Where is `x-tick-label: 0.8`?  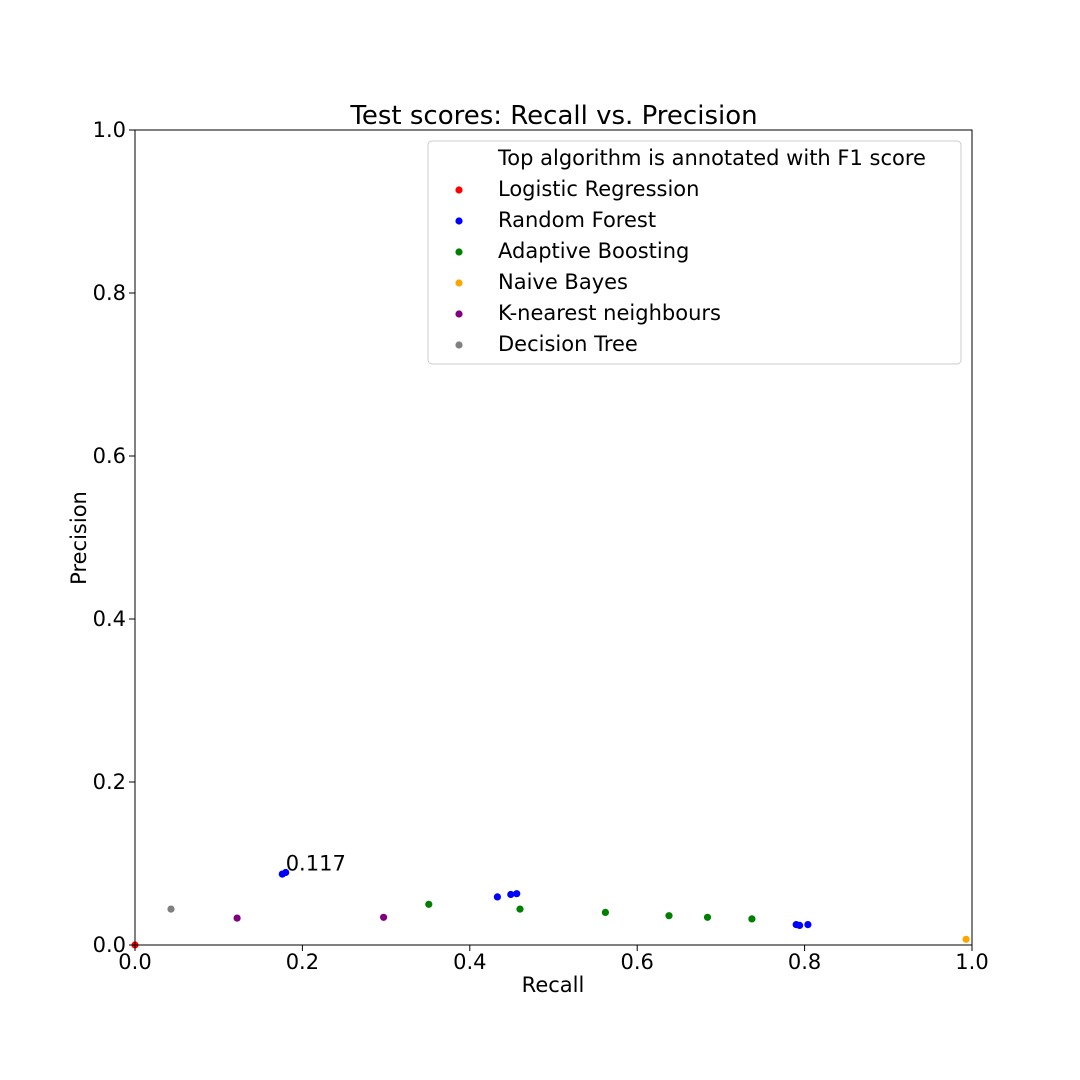
x-tick-label: 0.8 is located at coordinates (804, 962).